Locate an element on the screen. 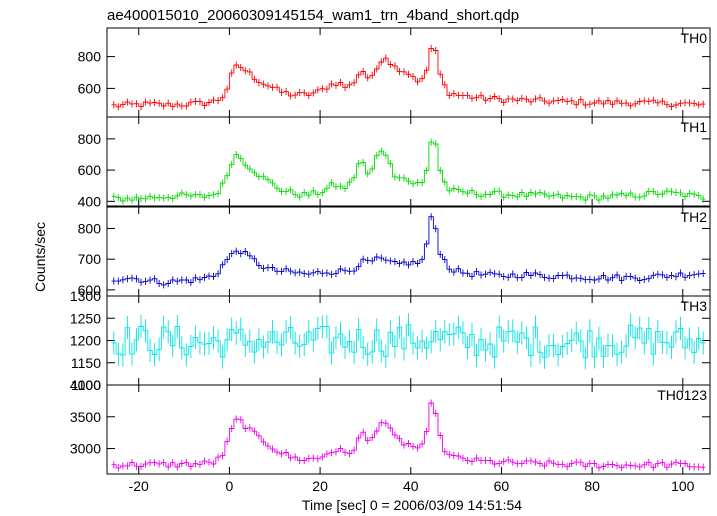  panel-name: TH0 is located at coordinates (694, 38).